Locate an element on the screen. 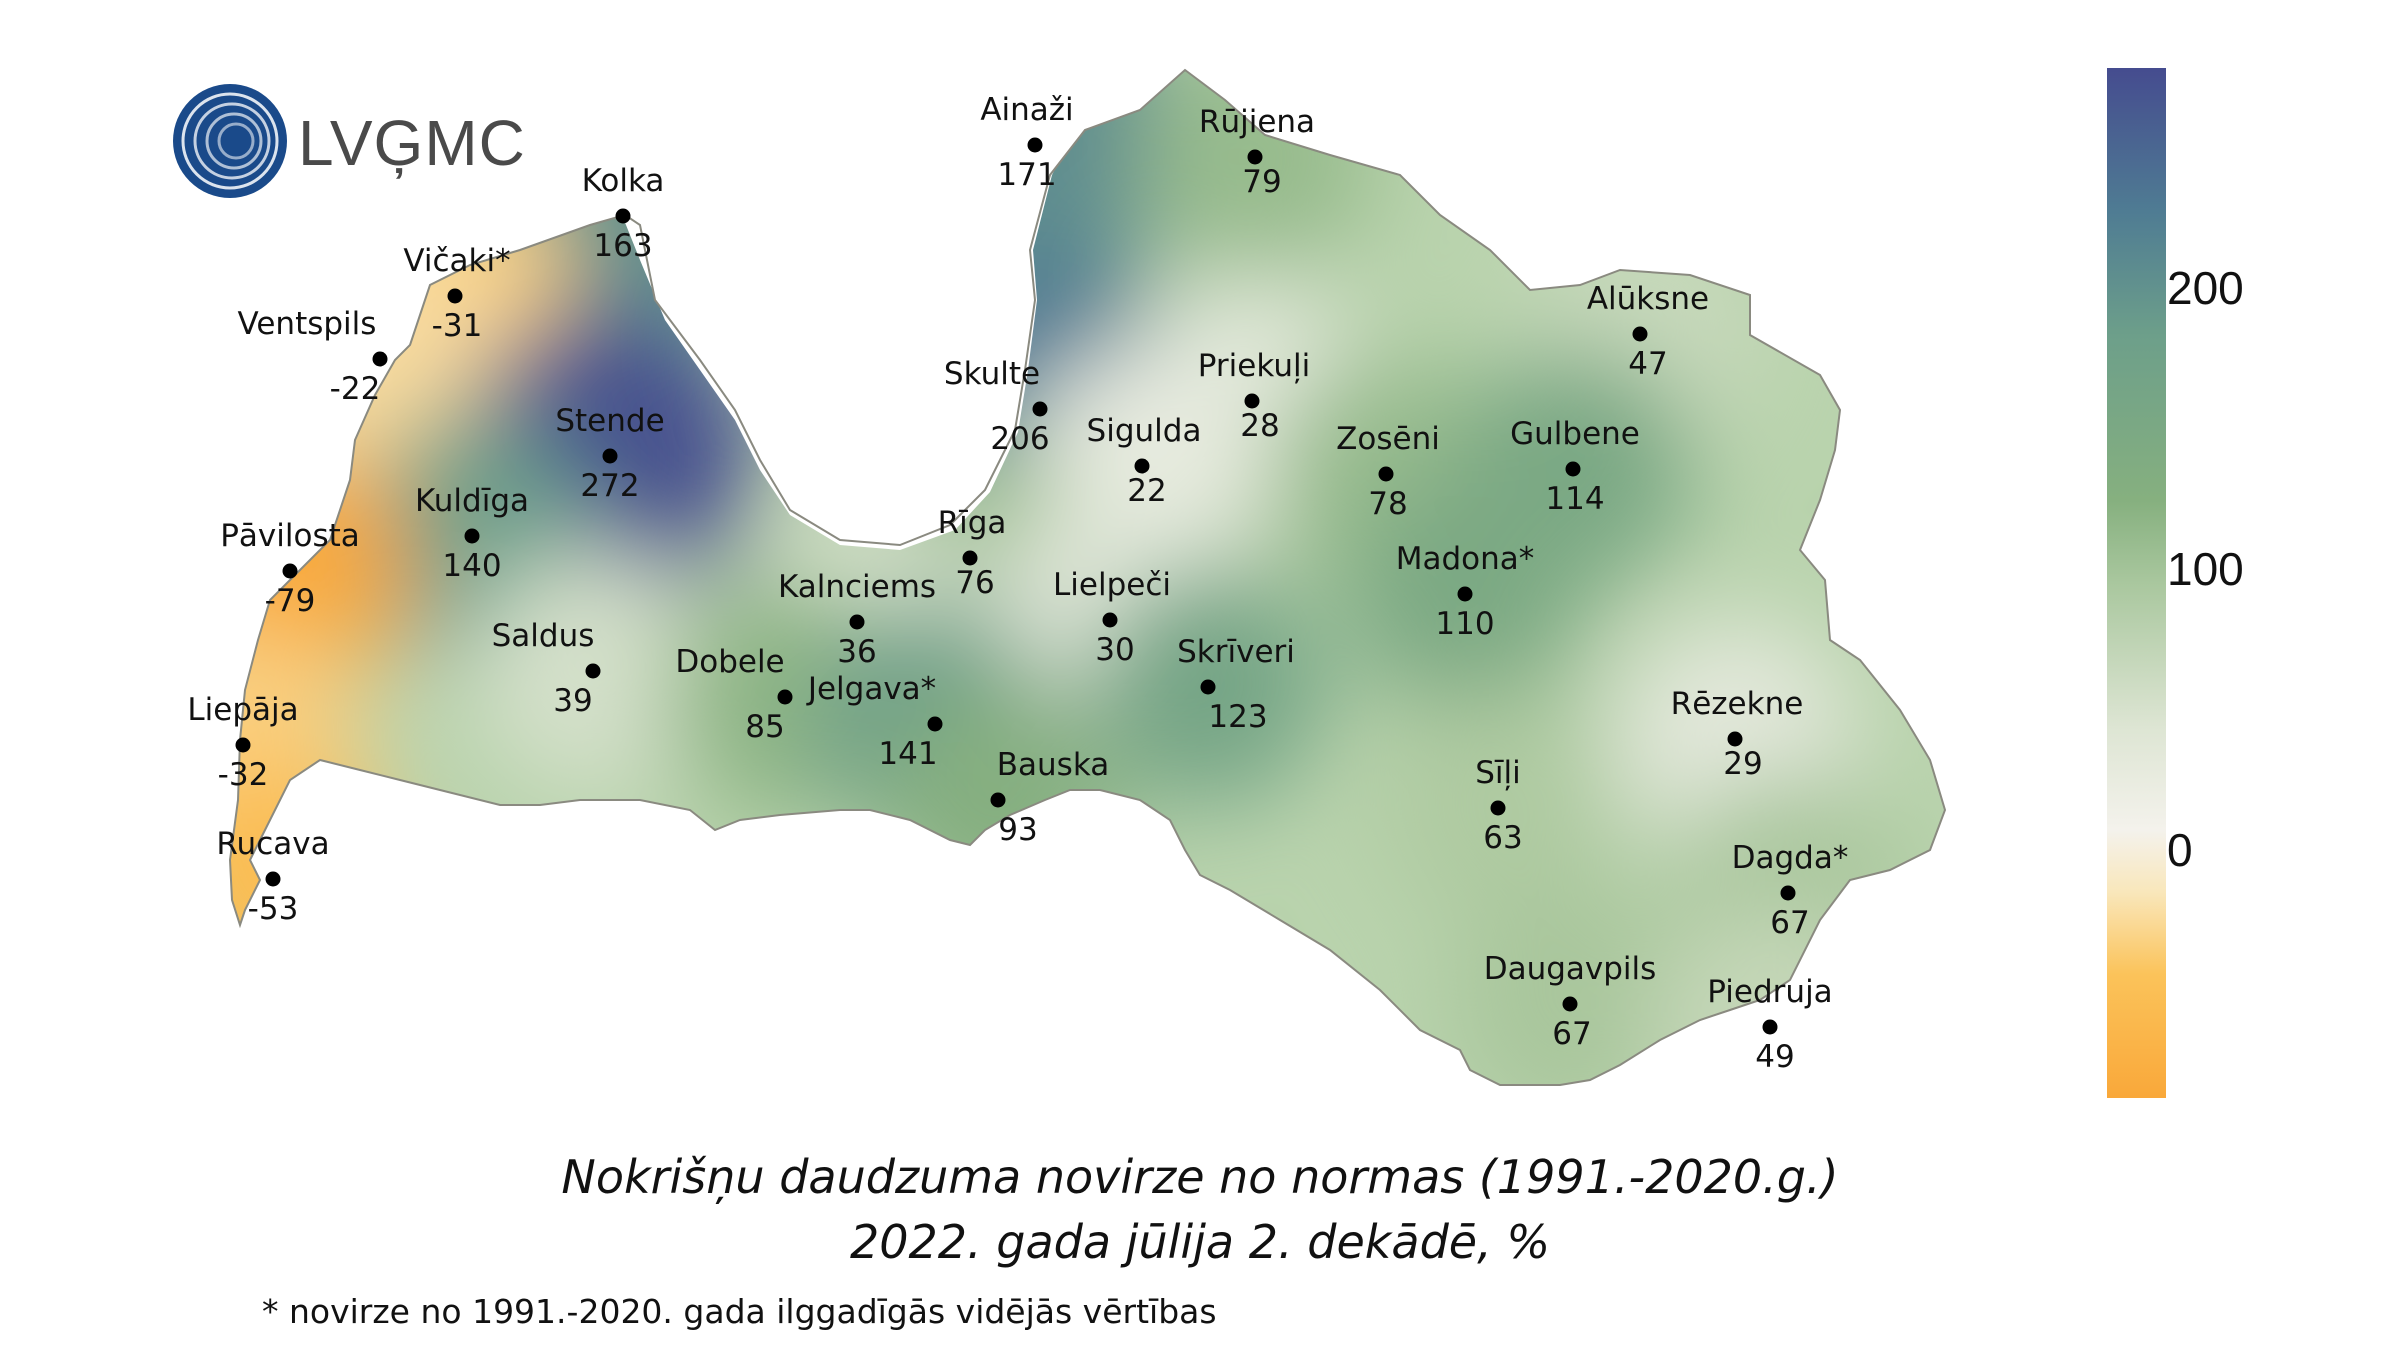  station-name: Alūksne is located at coordinates (1648, 299).